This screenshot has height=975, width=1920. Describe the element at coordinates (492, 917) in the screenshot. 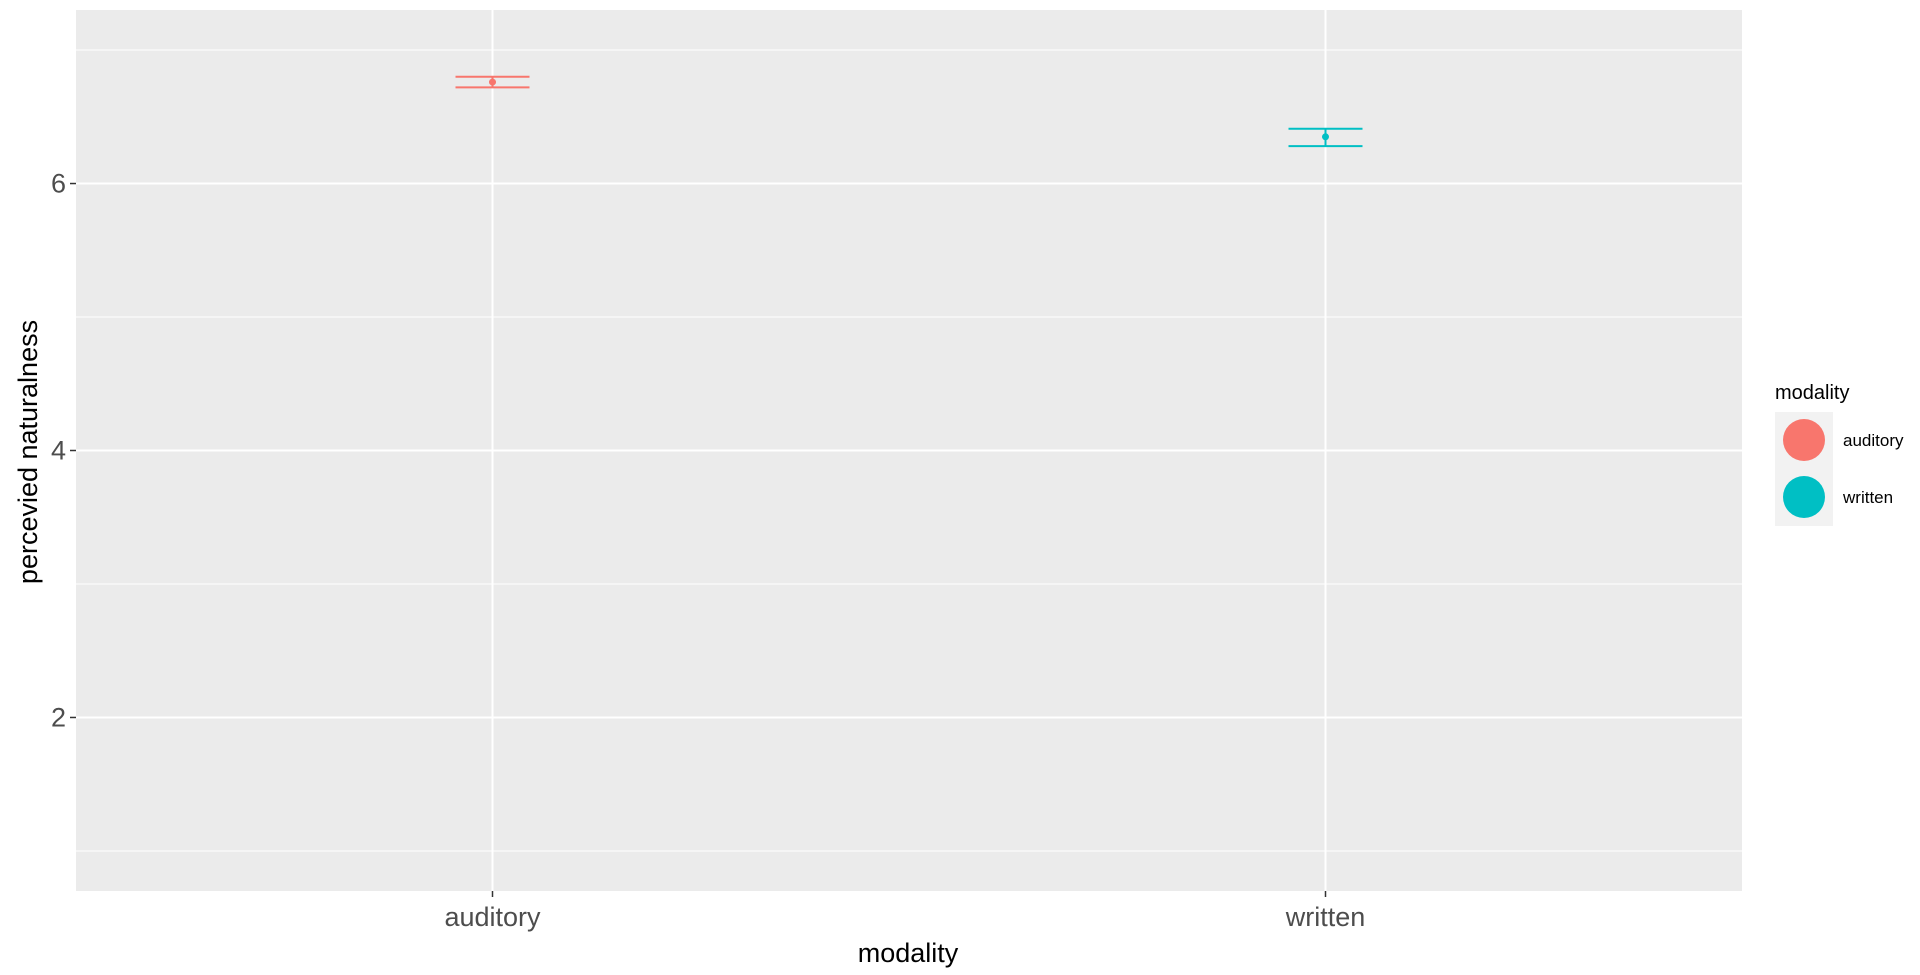

I see `x-tick-label: auditory` at that location.